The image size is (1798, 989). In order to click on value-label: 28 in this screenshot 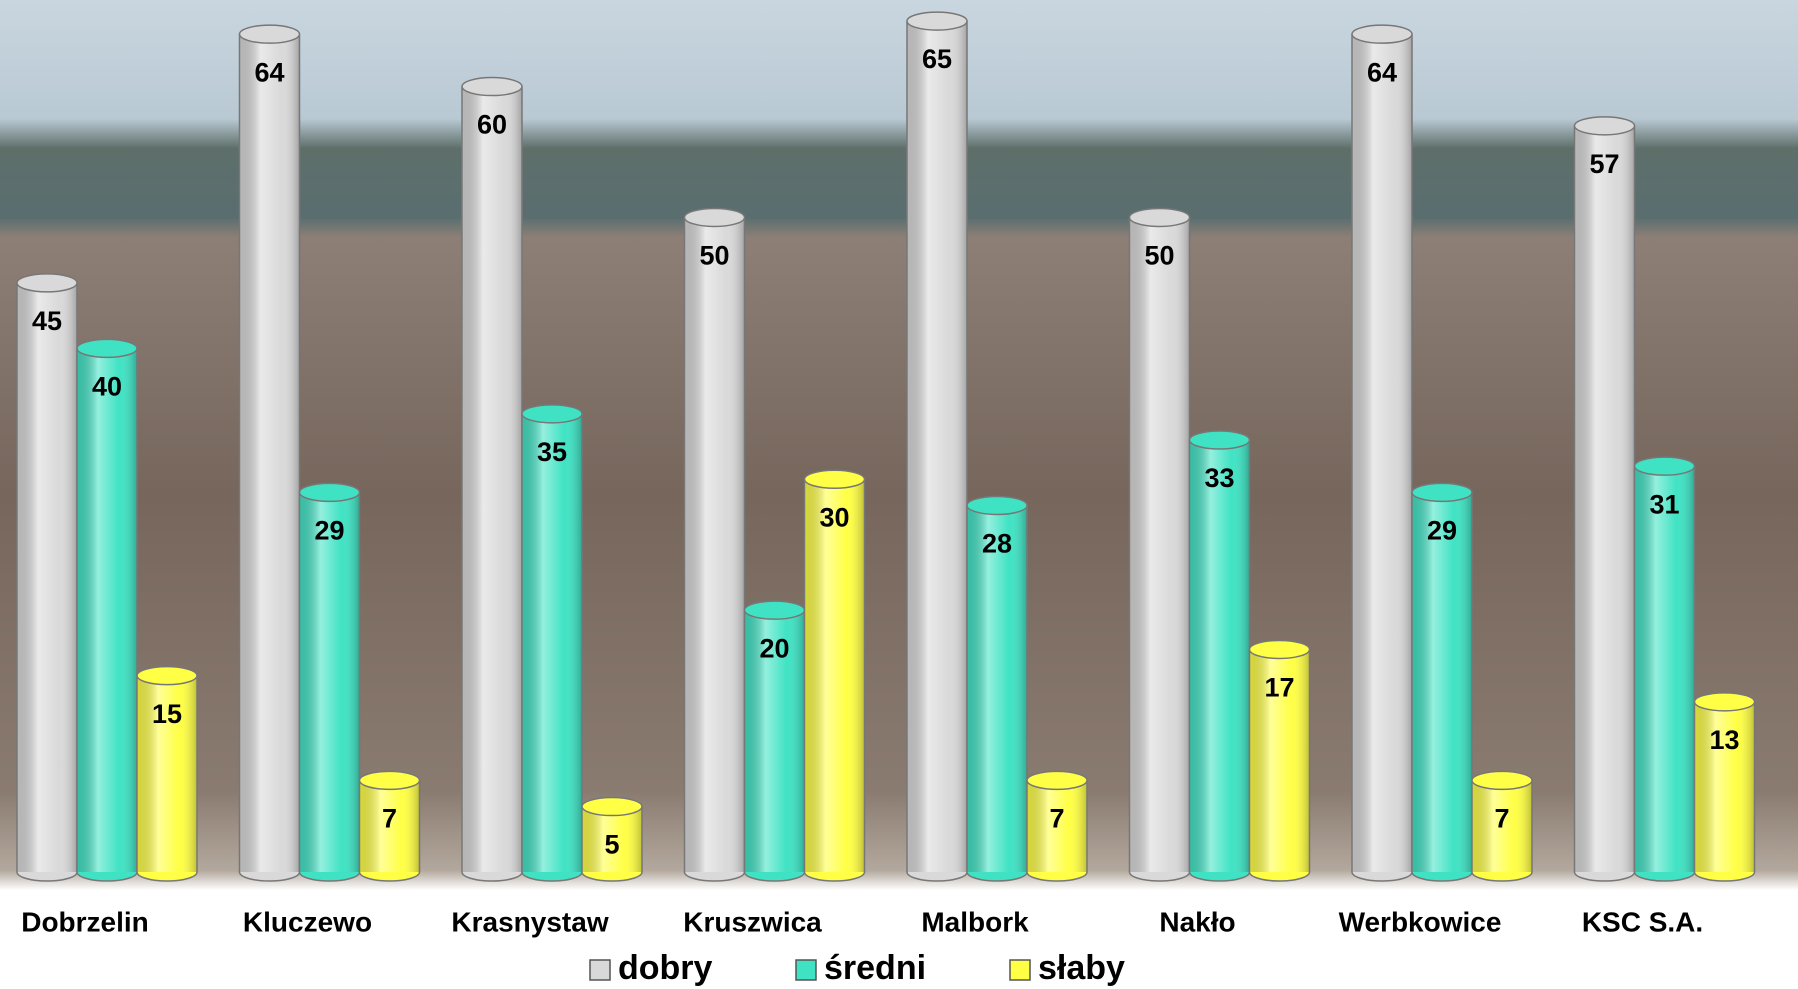, I will do `click(997, 544)`.